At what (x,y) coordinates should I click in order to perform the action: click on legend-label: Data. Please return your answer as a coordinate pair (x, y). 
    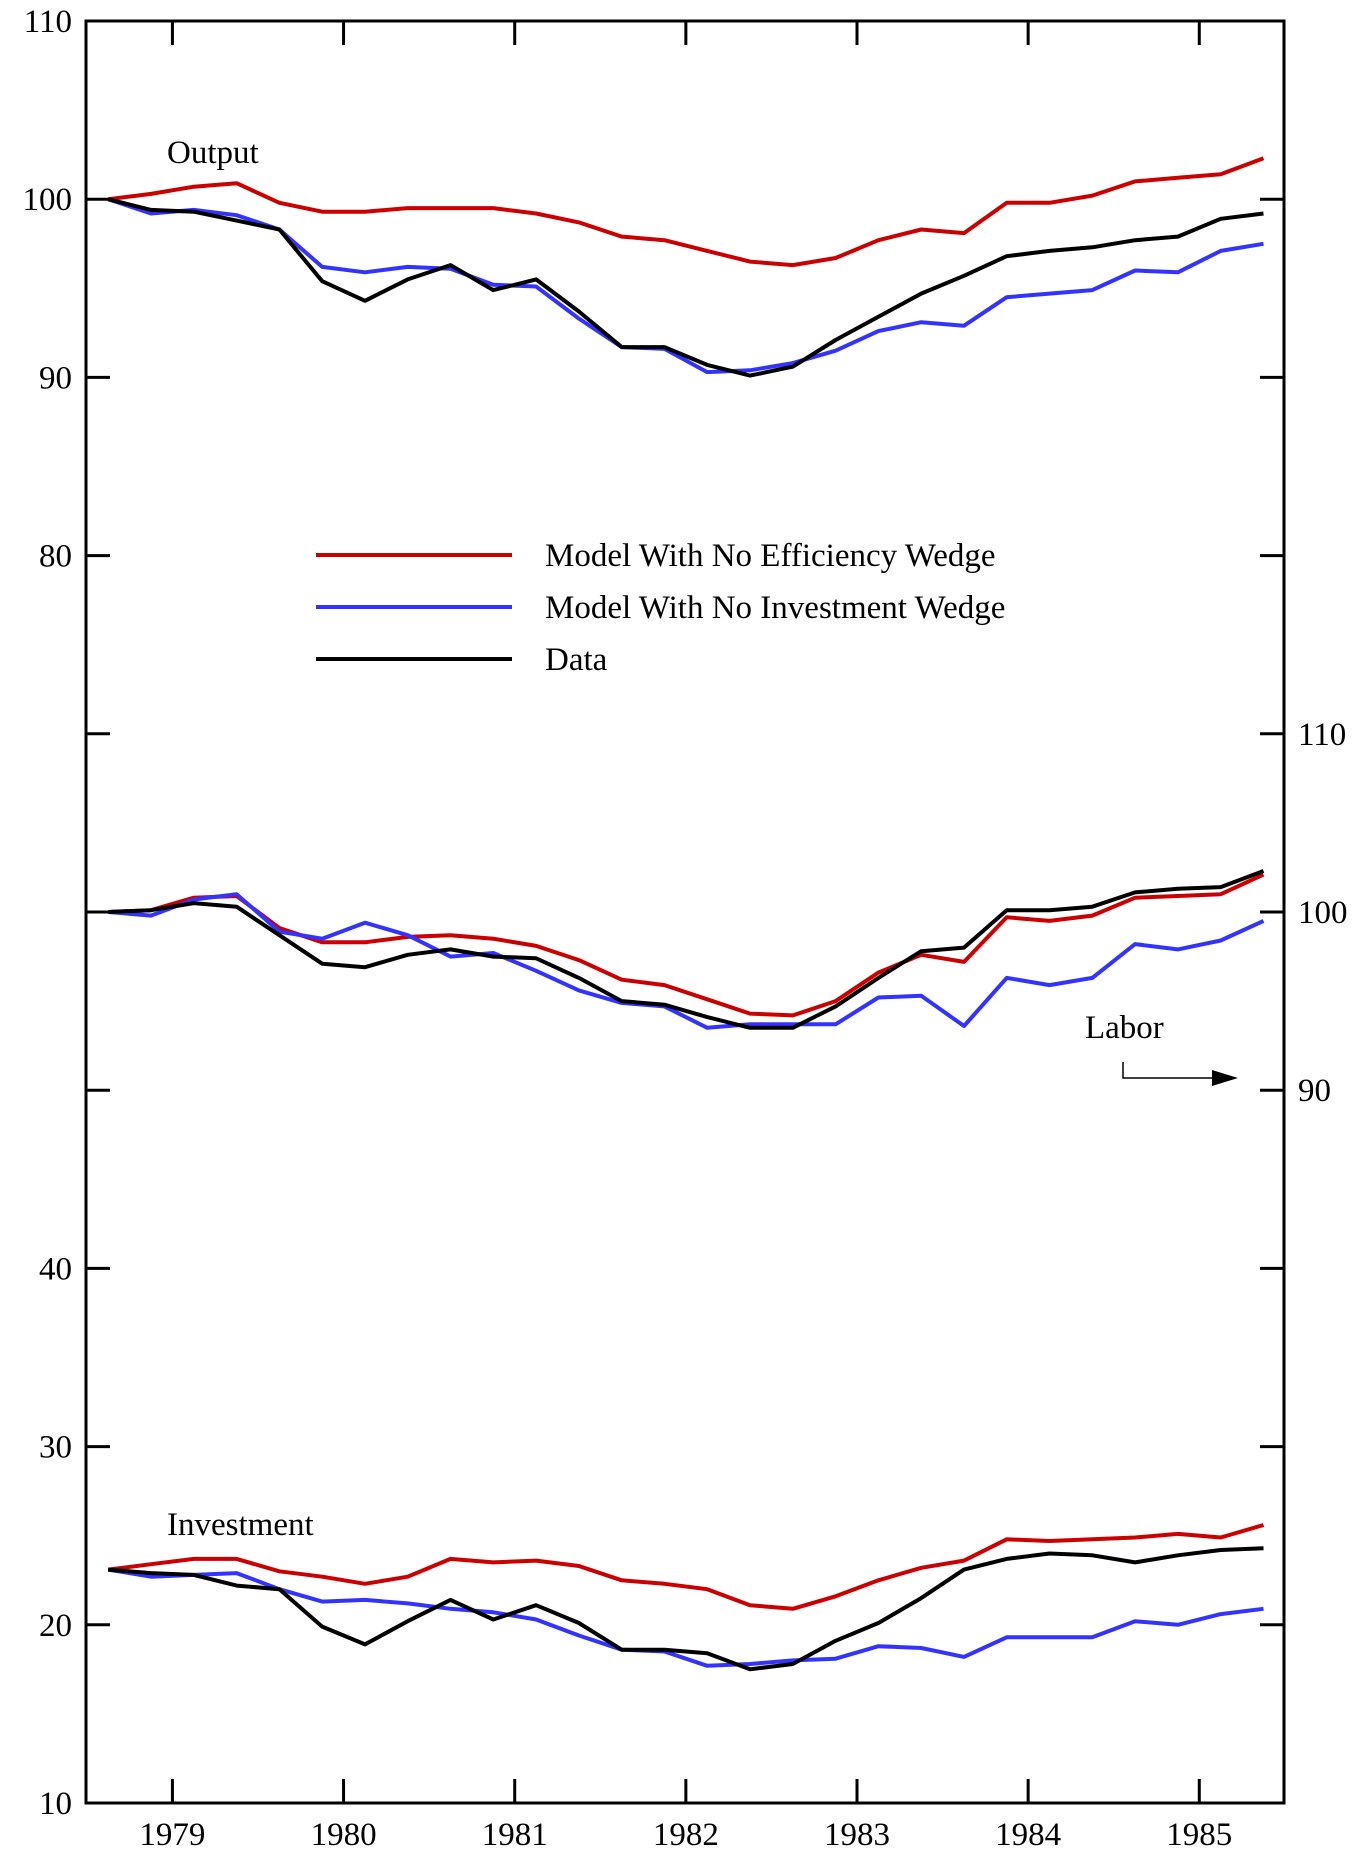
    Looking at the image, I should click on (576, 660).